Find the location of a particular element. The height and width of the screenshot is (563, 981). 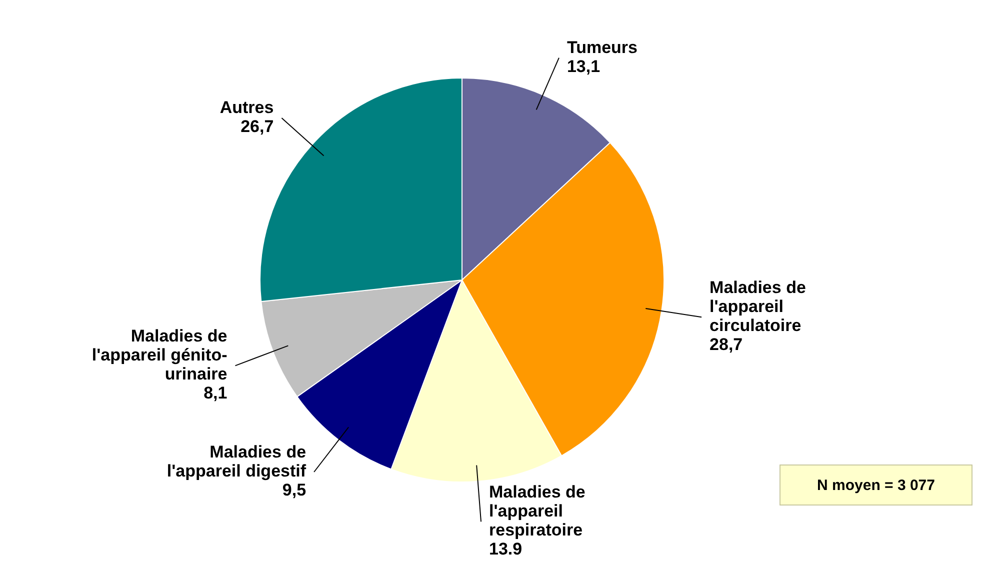

data-label: 26,7 is located at coordinates (257, 126).